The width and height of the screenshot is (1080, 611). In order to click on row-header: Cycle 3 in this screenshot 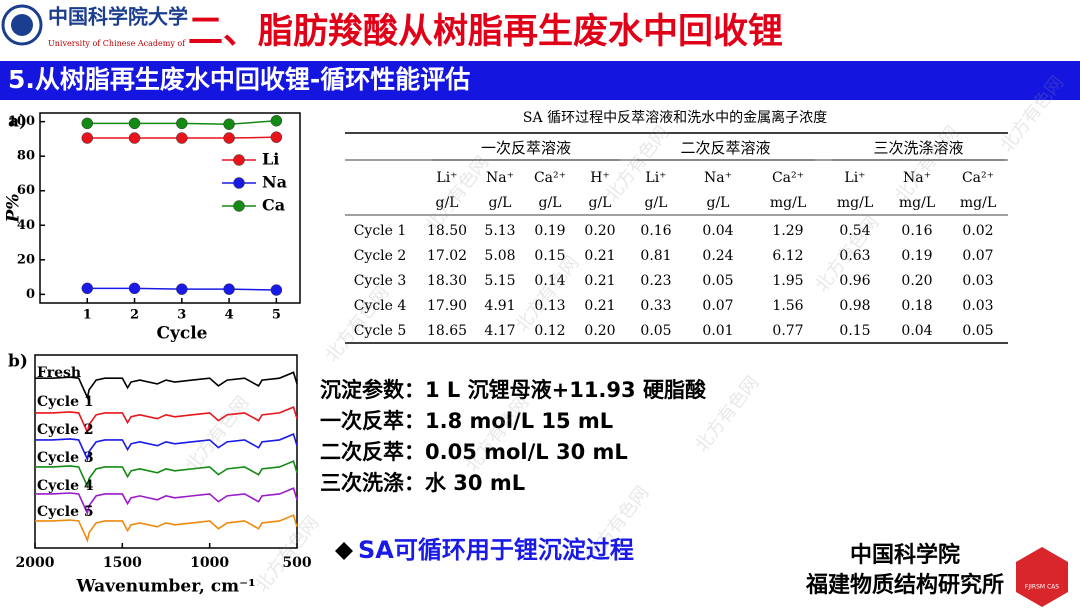, I will do `click(380, 281)`.